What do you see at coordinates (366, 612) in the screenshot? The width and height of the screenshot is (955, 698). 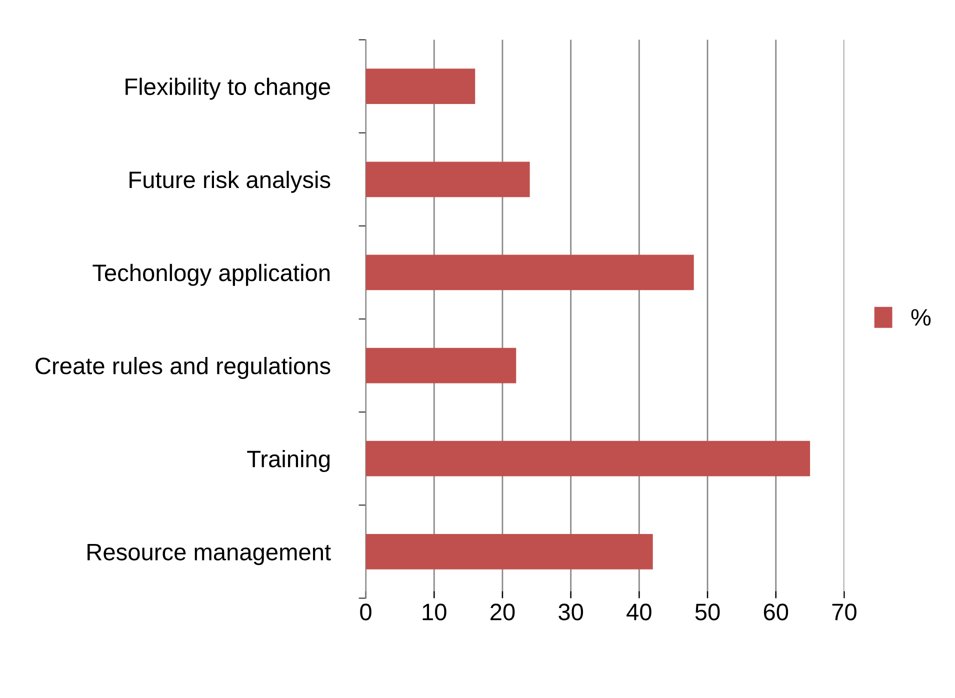 I see `x-tick-label: 0` at bounding box center [366, 612].